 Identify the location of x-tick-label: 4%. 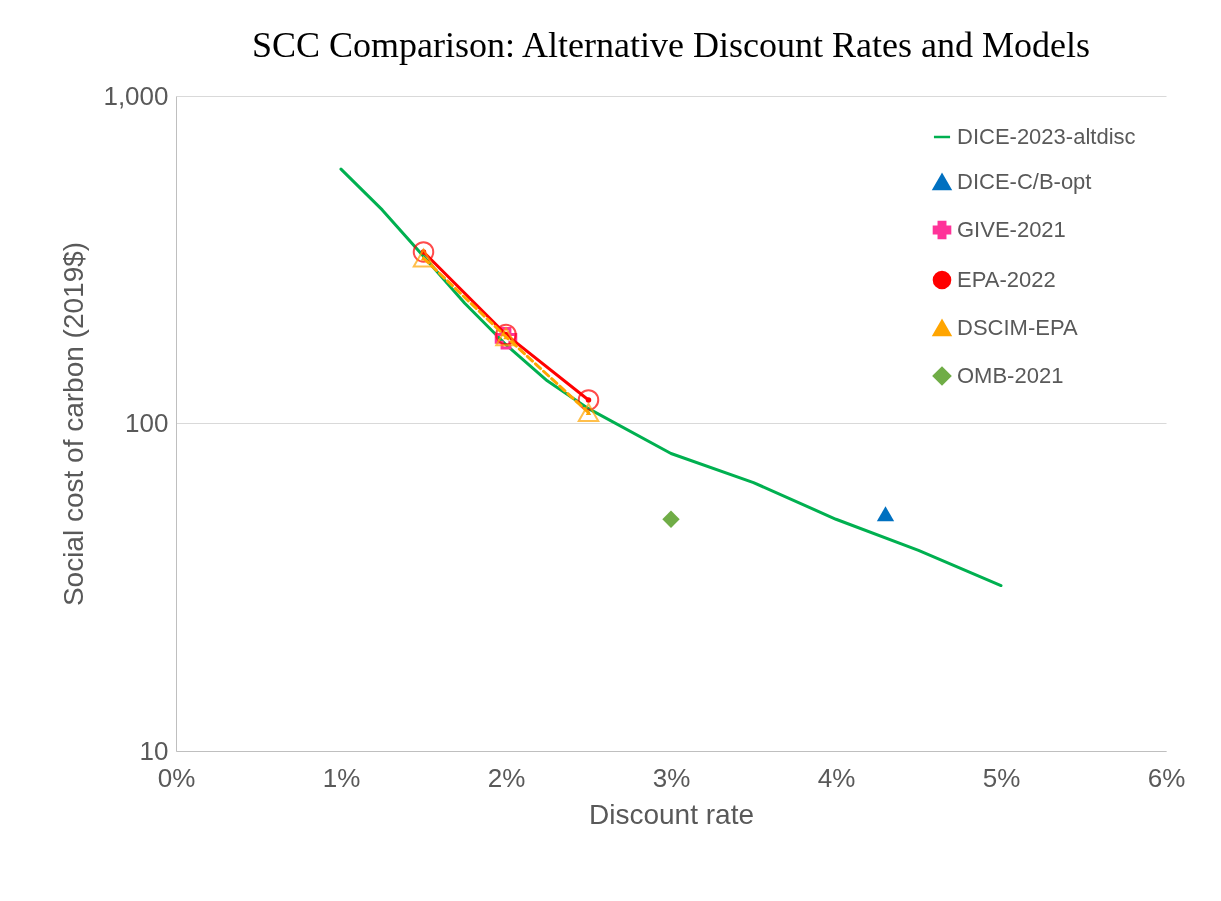
(836, 777).